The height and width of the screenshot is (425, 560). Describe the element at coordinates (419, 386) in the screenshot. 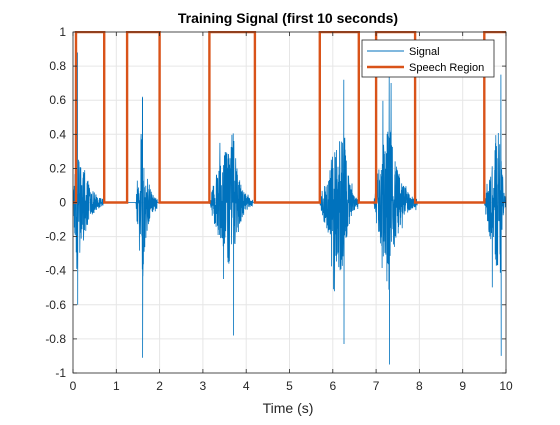

I see `x-tick-label: 8` at that location.